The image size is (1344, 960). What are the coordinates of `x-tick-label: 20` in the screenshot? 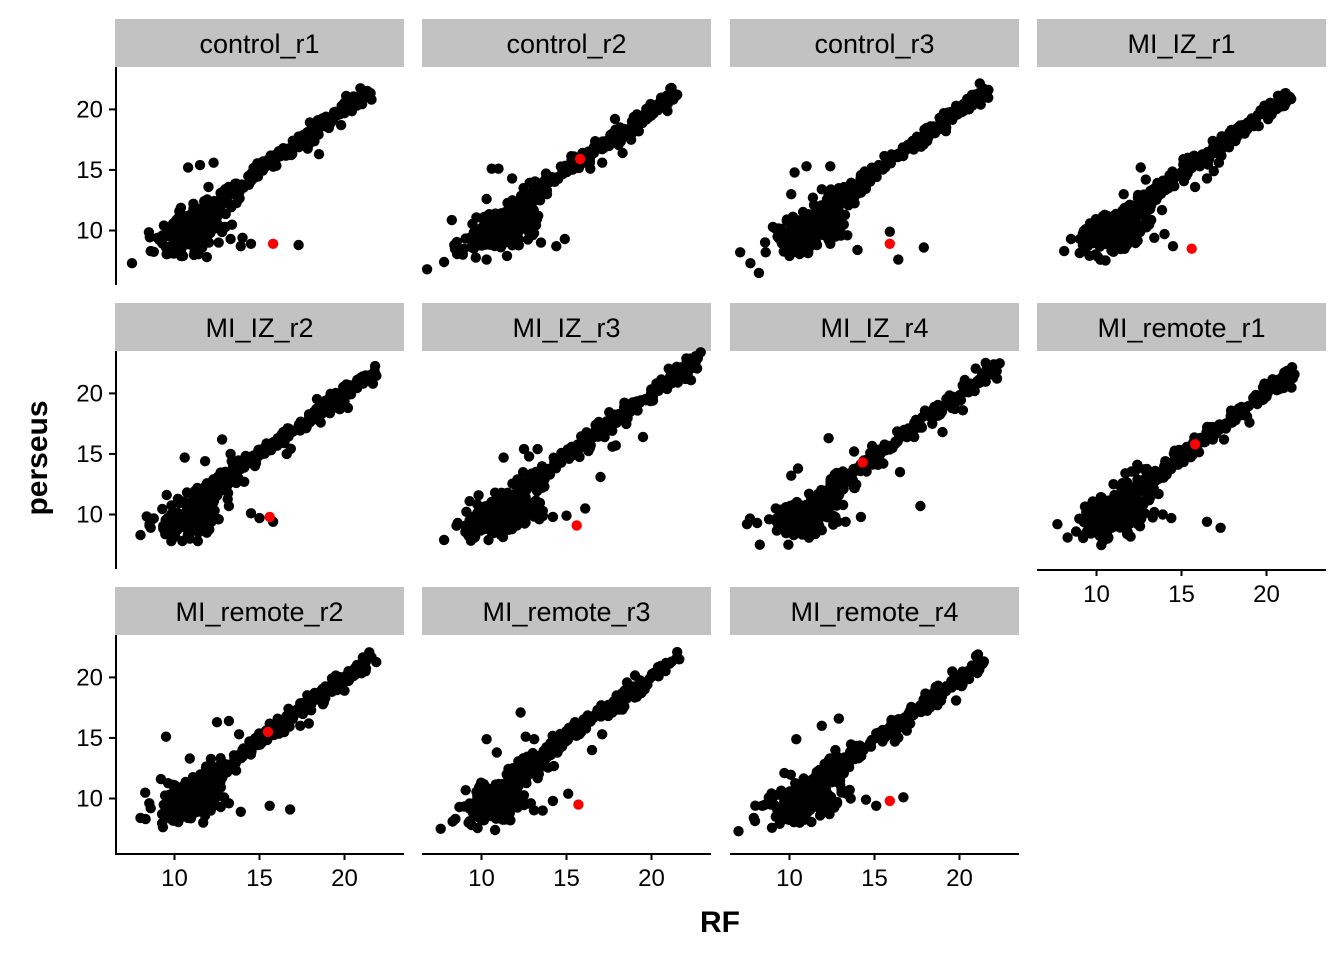 It's located at (344, 878).